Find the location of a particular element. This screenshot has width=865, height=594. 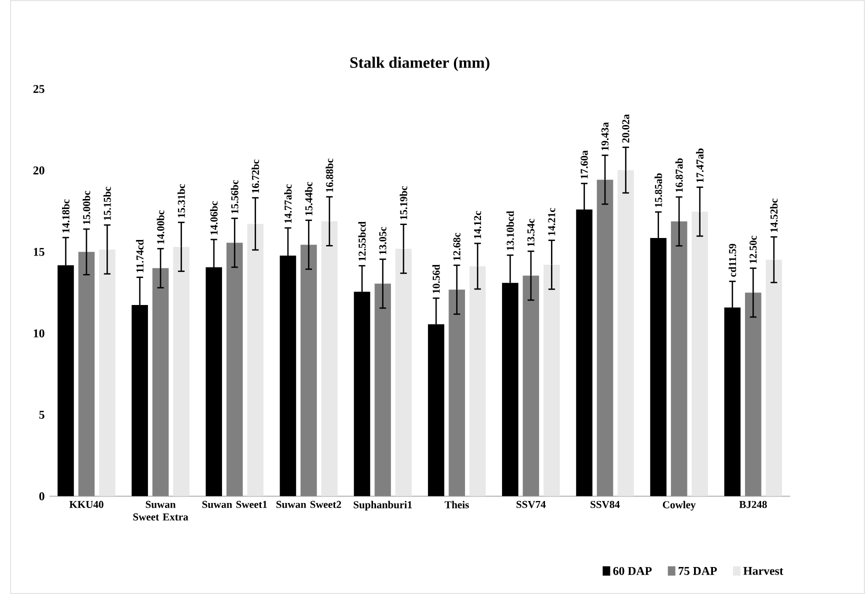

data-label: 20.02a is located at coordinates (626, 128).